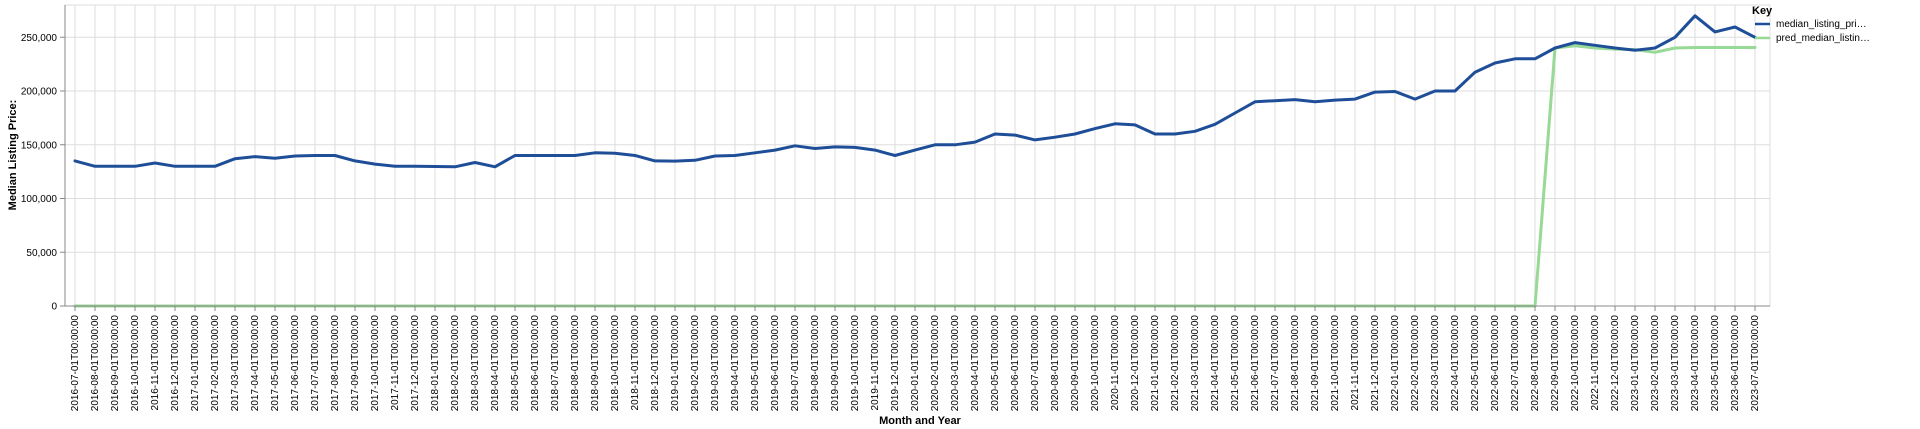 This screenshot has width=1920, height=429. Describe the element at coordinates (755, 363) in the screenshot. I see `x-tick-label: 2019-05-01T00:00:00` at that location.